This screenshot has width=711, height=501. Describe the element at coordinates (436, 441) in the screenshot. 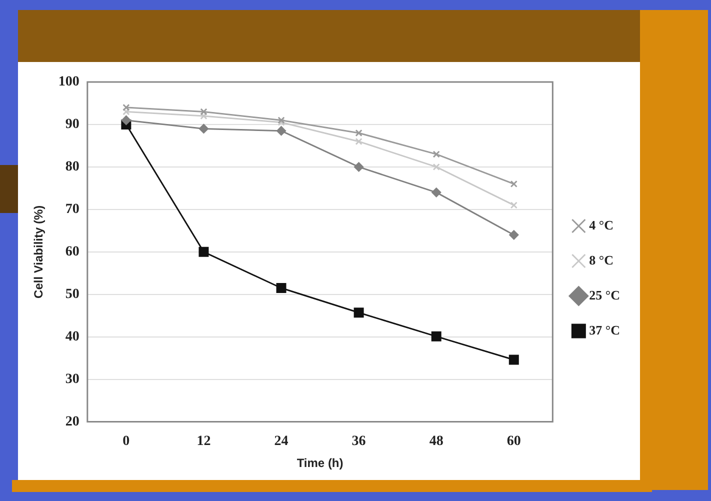

I see `x-tick-label: 48` at that location.